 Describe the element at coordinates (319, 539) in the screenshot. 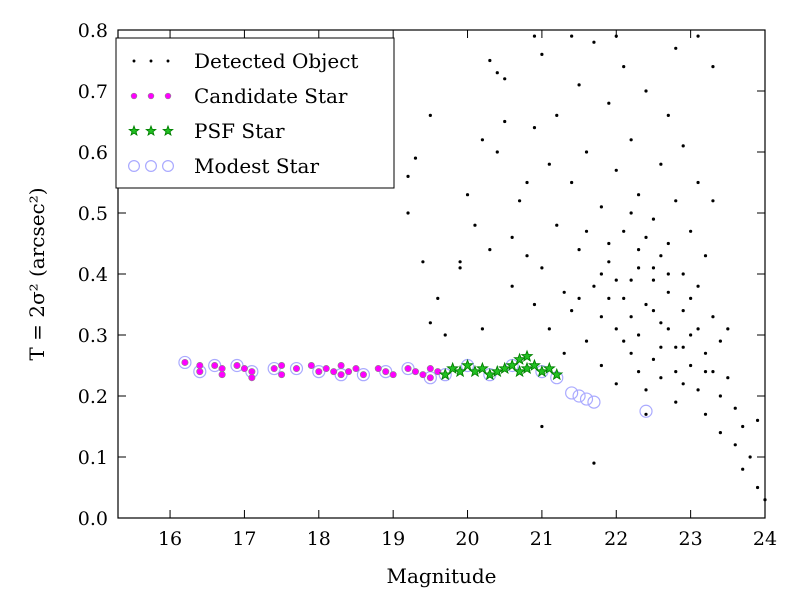

I see `x-tick-label: 18` at that location.